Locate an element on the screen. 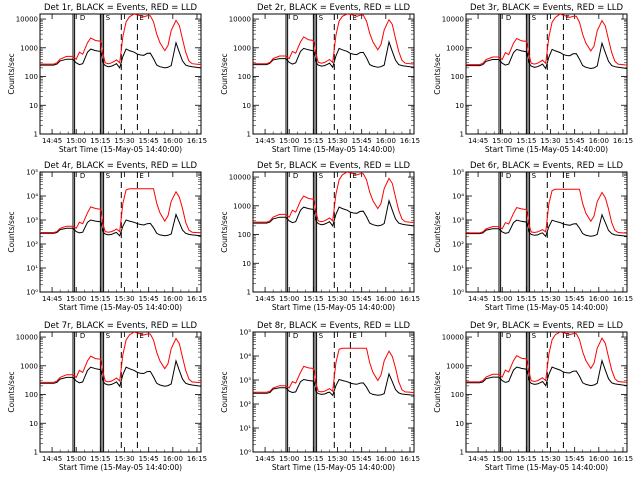  chart-title: Det 1r, BLACK = Events, RED = LLD is located at coordinates (121, 8).